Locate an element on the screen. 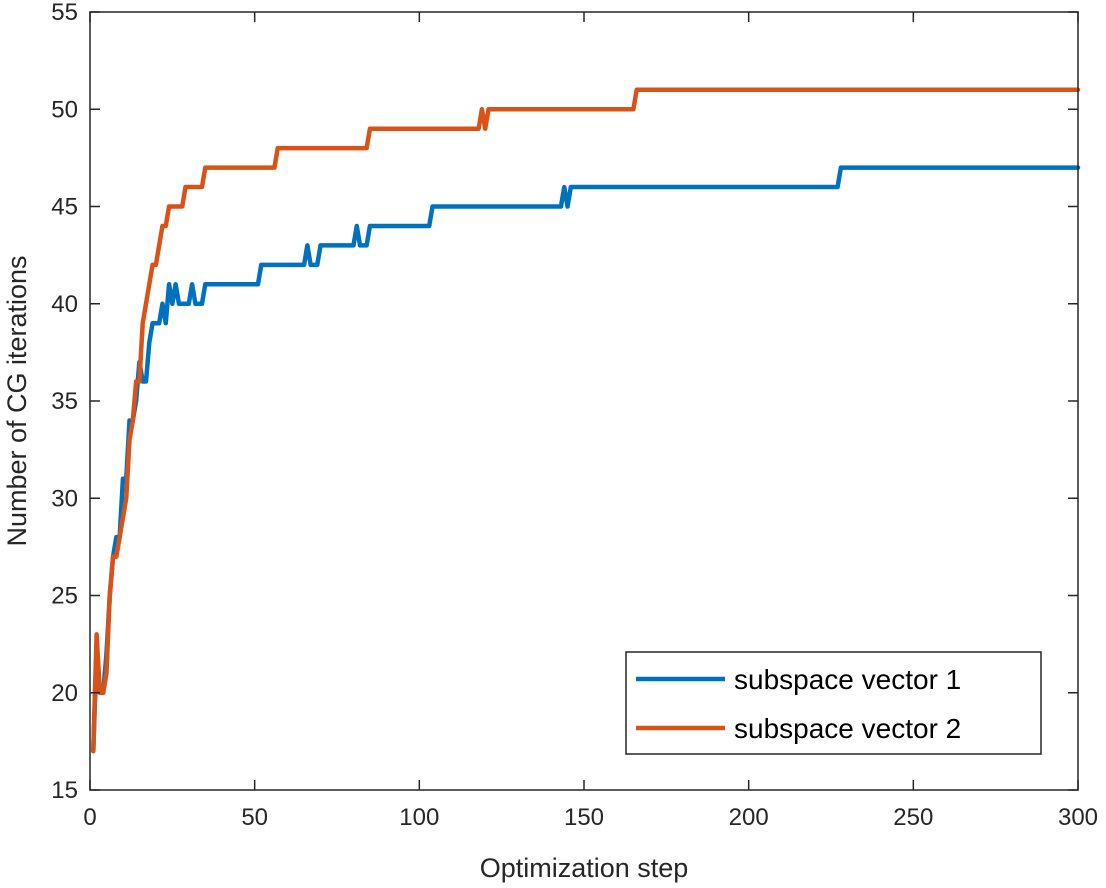  y-tick-label: 15 is located at coordinates (64, 790).